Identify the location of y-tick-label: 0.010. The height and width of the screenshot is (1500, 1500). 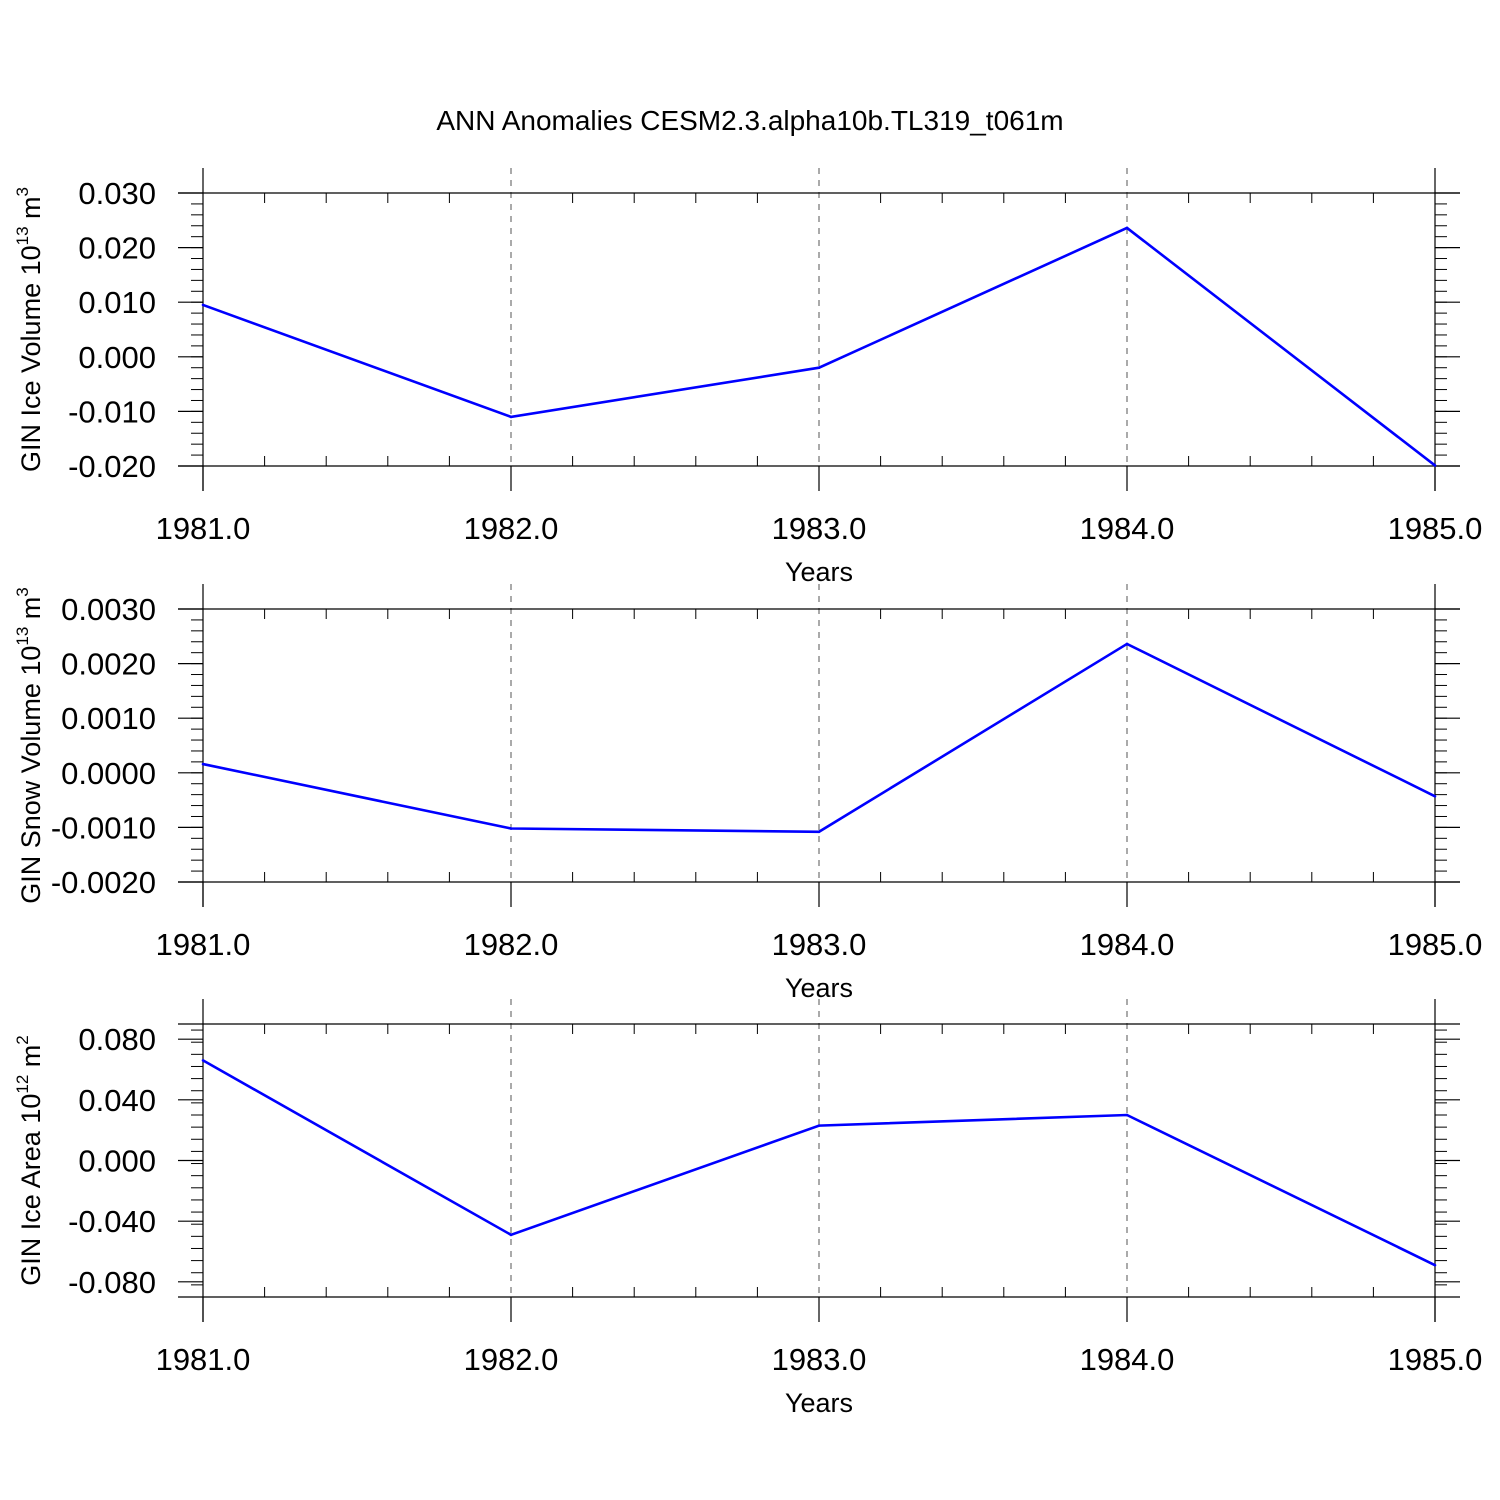
(117, 302).